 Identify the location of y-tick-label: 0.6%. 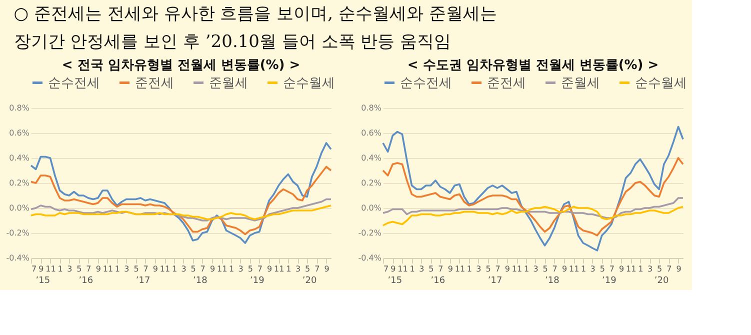
(19, 133).